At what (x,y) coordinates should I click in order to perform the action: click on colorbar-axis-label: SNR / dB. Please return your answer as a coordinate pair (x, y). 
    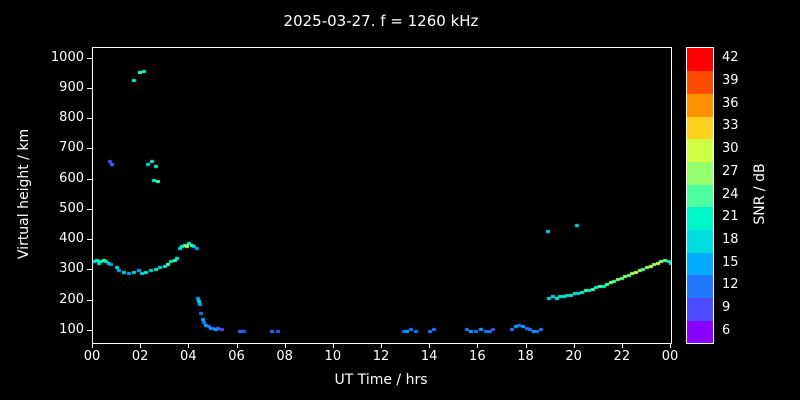
    Looking at the image, I should click on (760, 194).